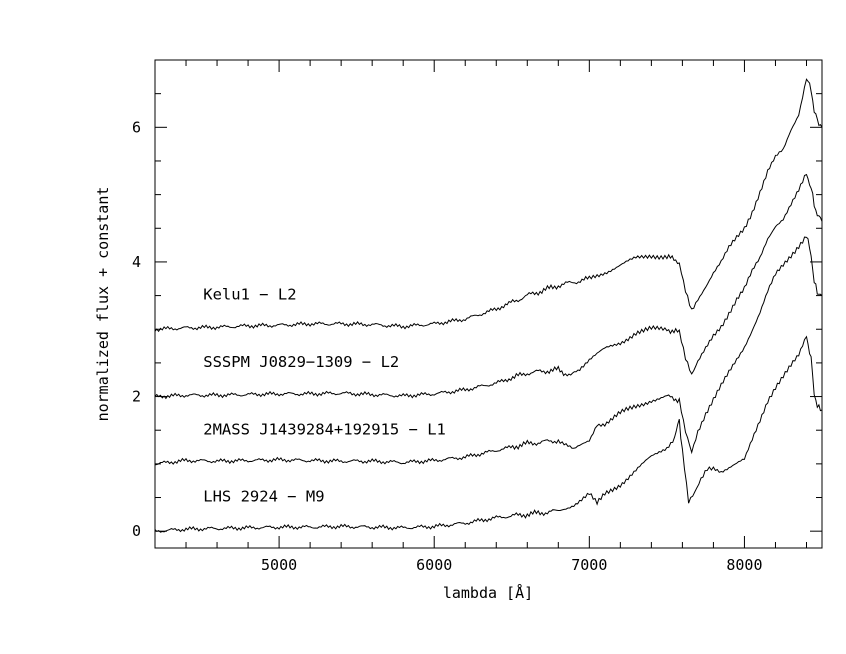 This screenshot has height=654, width=846. I want to click on spectrum-label: Kelu1 − L2, so click(249, 295).